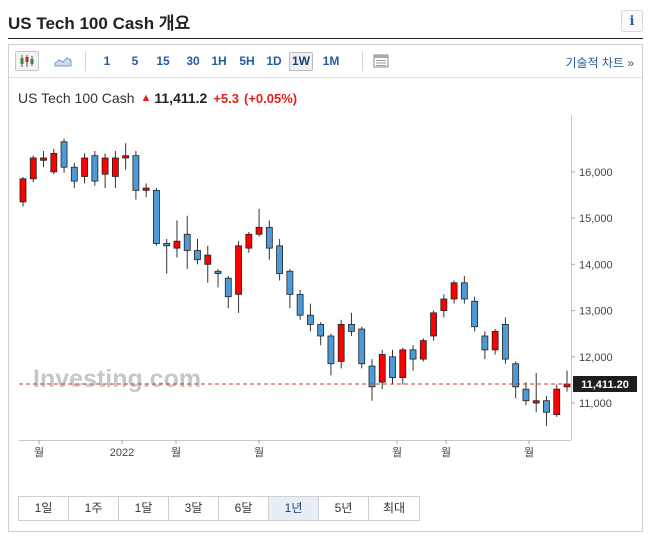  I want to click on range-button: 6달, so click(244, 508).